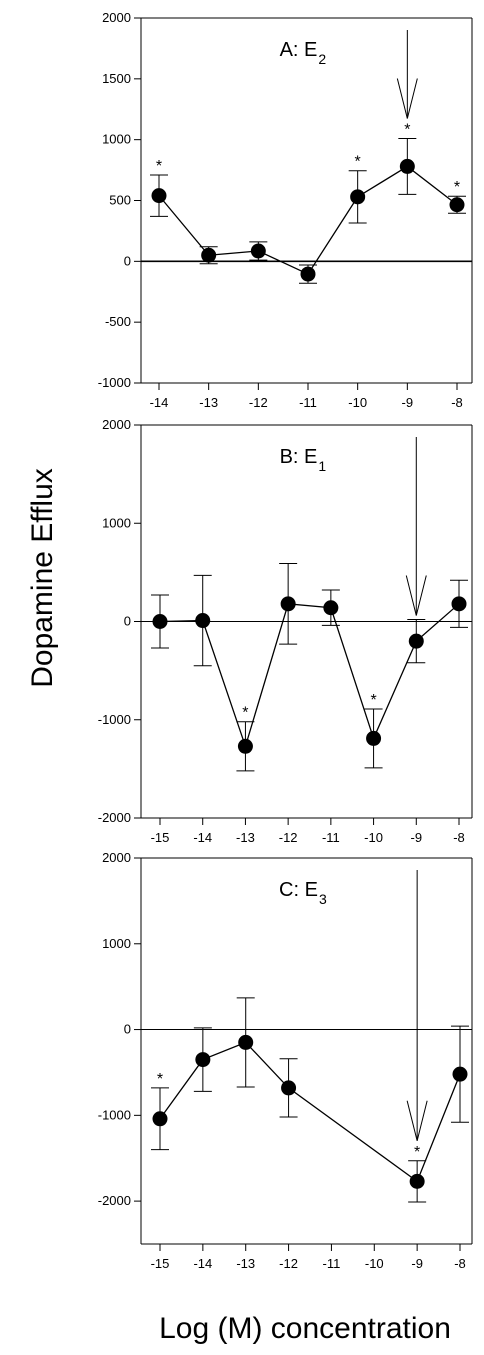 This screenshot has height=1355, width=484. I want to click on y-axis-title: Dopamine Efflux, so click(42, 578).